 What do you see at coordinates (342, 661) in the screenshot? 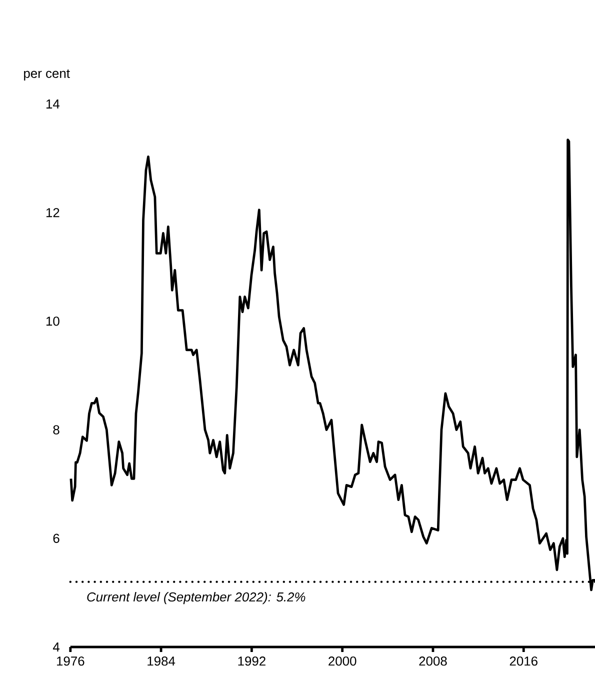
I see `x-tick-label: 2000` at bounding box center [342, 661].